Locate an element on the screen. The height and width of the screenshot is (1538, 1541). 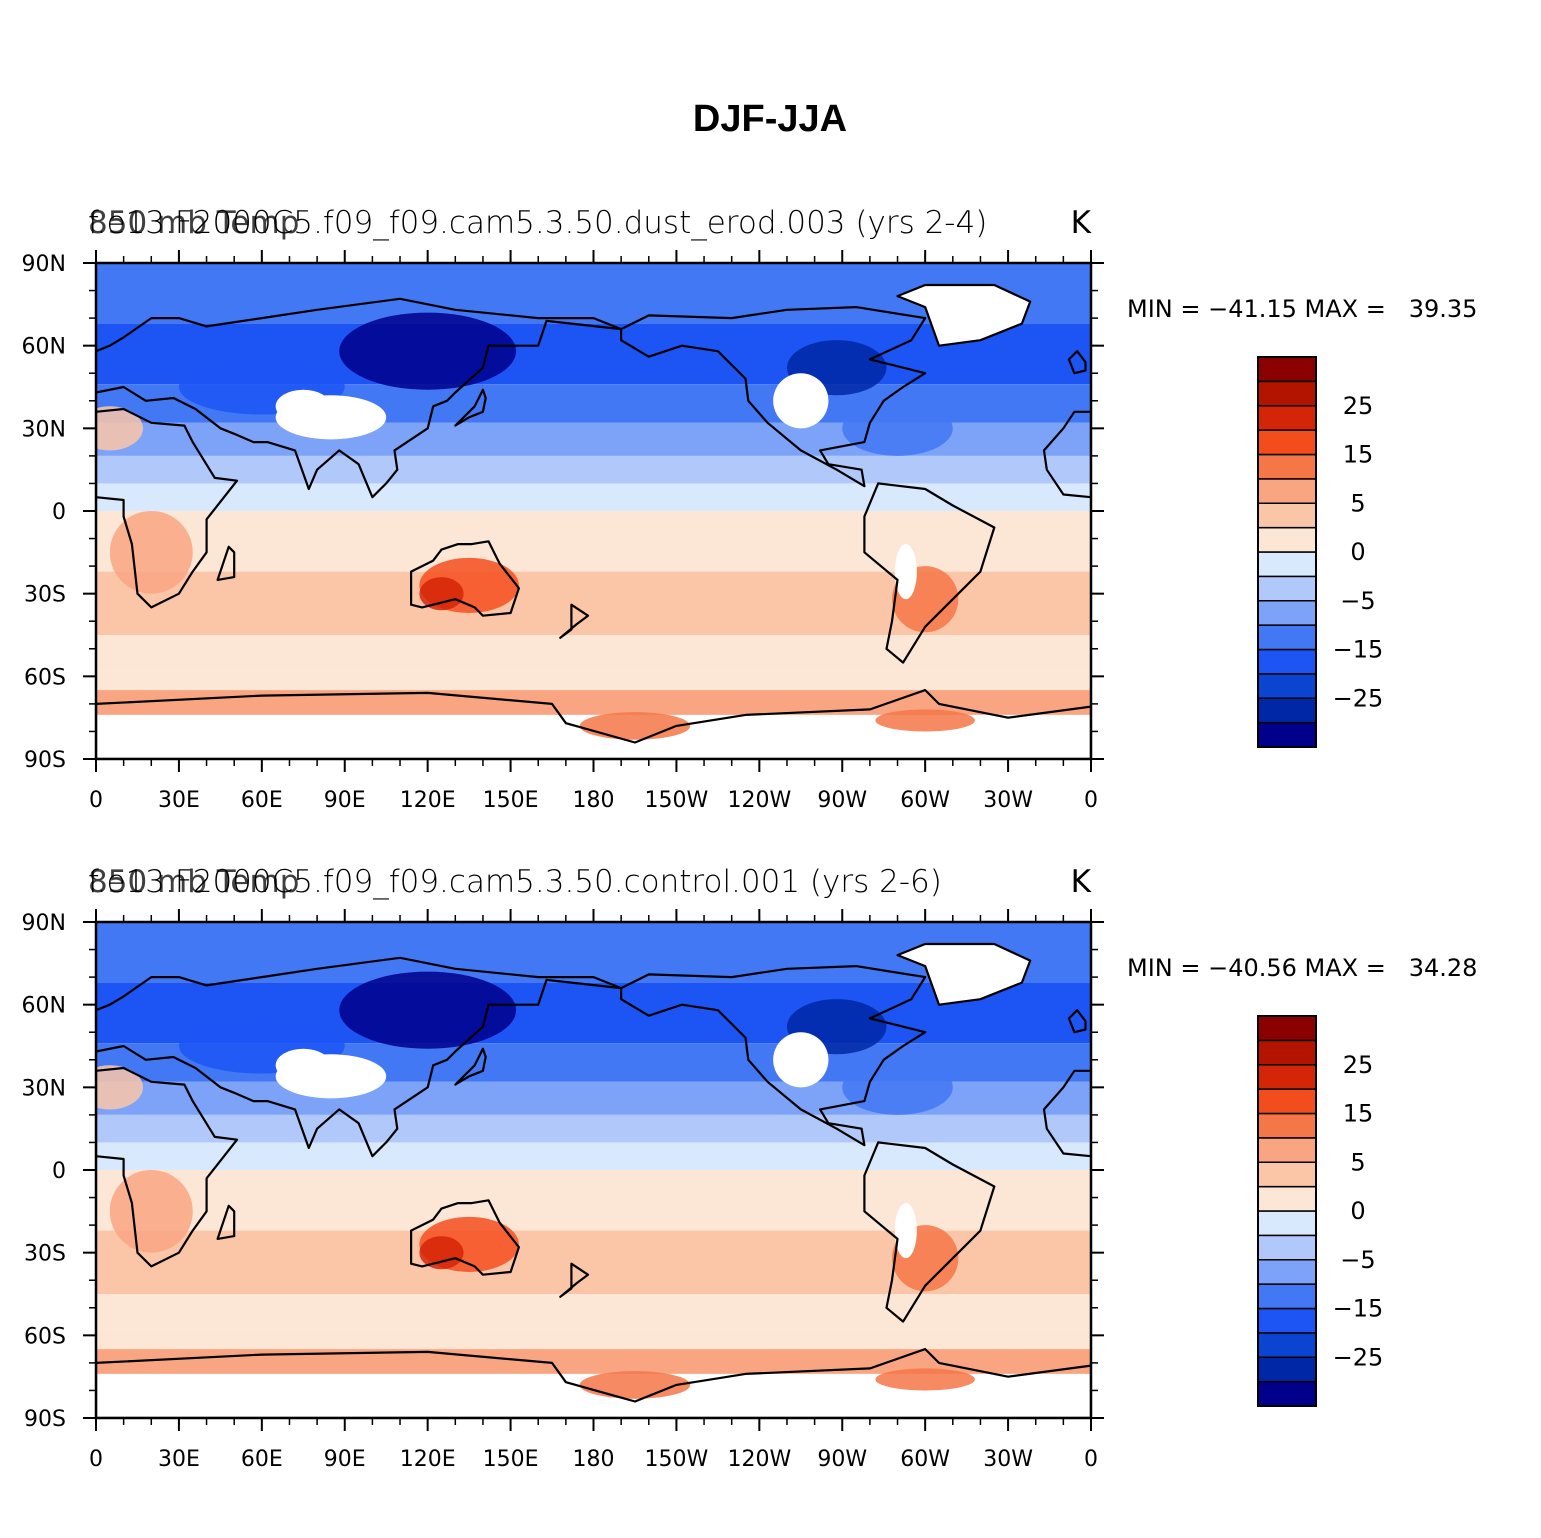
coastline-eurasia is located at coordinates (359, 398).